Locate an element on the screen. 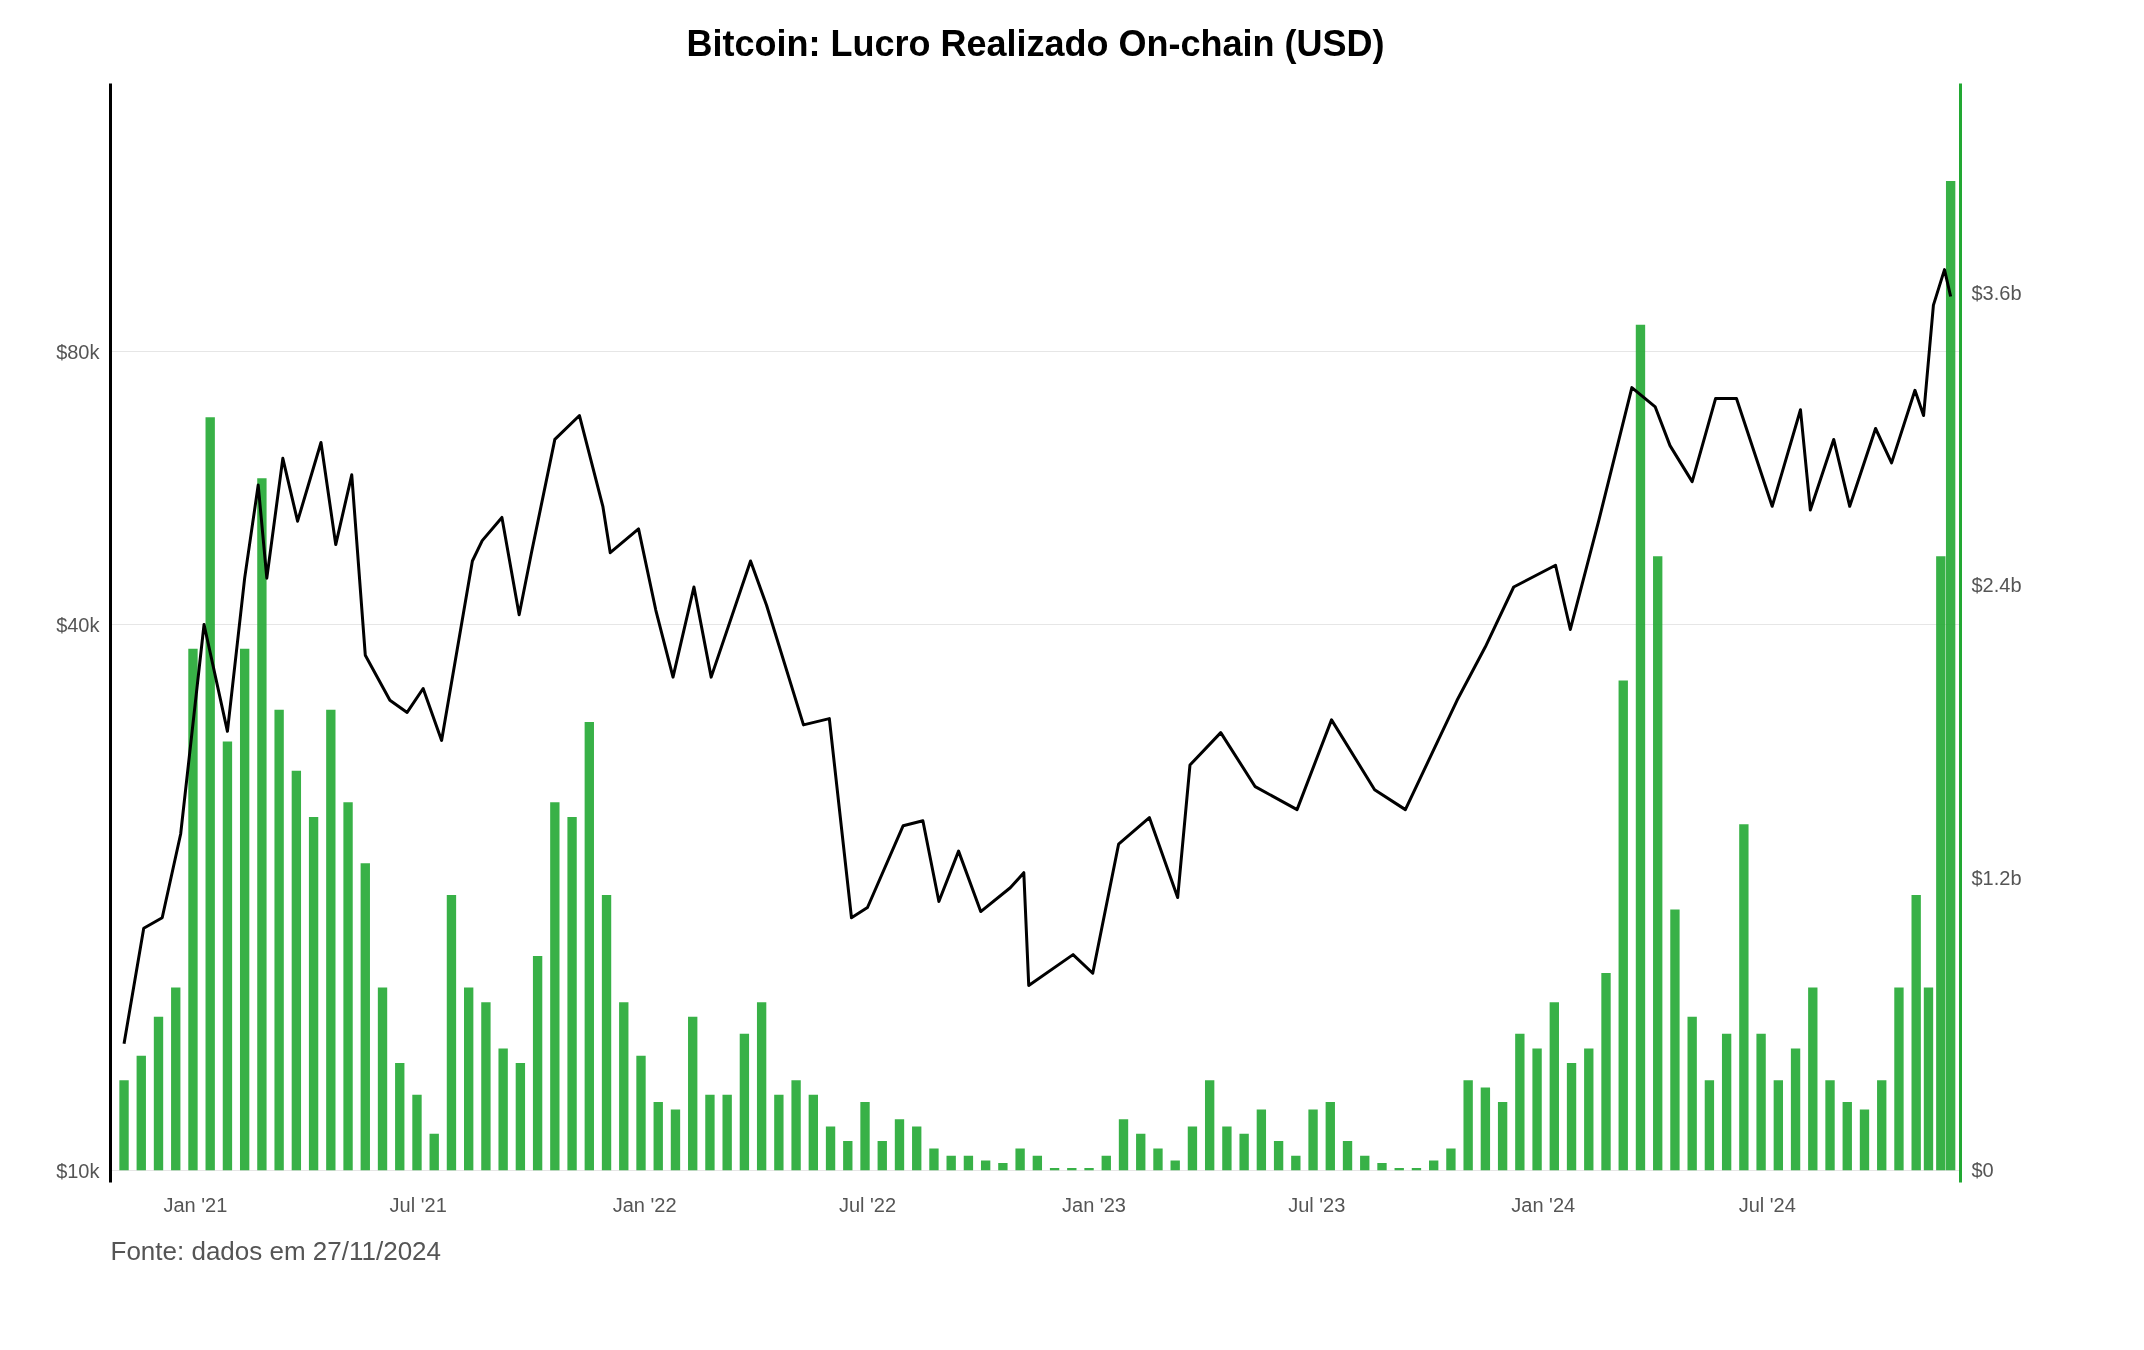  y2-tick-label: $0 is located at coordinates (1982, 1170).